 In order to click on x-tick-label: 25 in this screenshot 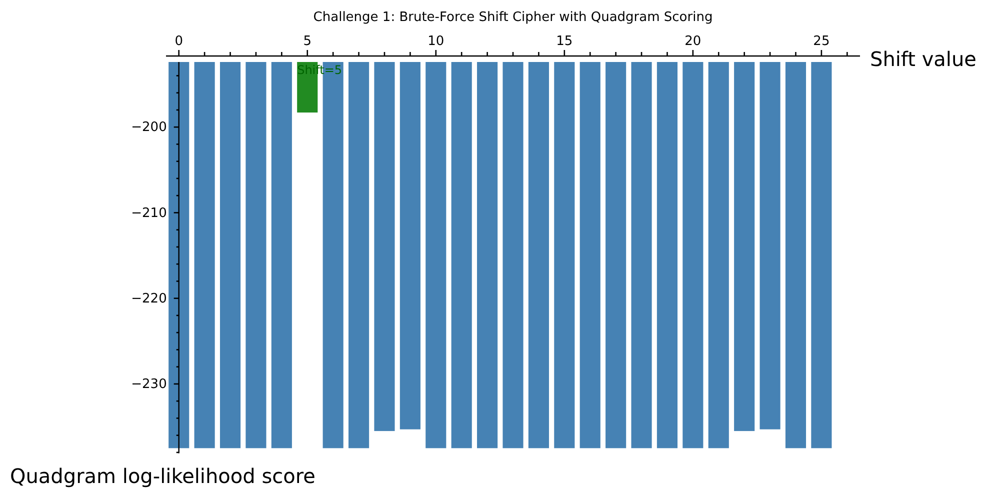, I will do `click(821, 41)`.